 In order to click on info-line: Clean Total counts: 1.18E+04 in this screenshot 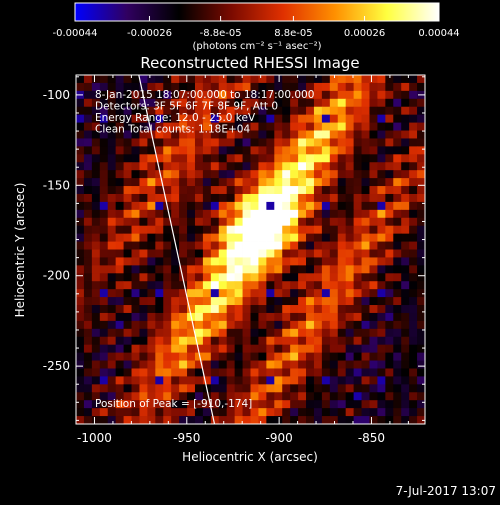, I will do `click(172, 130)`.